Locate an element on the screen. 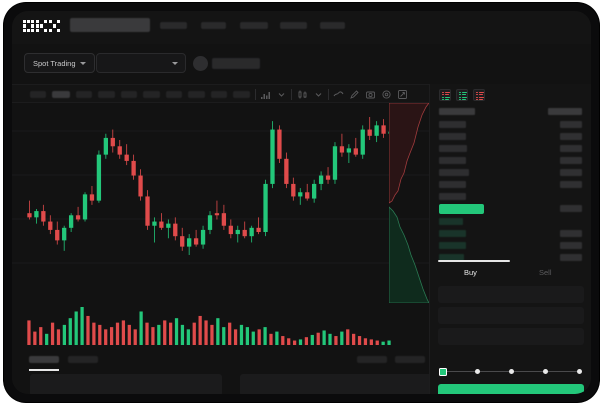 This screenshot has width=603, height=405. camera-icon is located at coordinates (370, 94).